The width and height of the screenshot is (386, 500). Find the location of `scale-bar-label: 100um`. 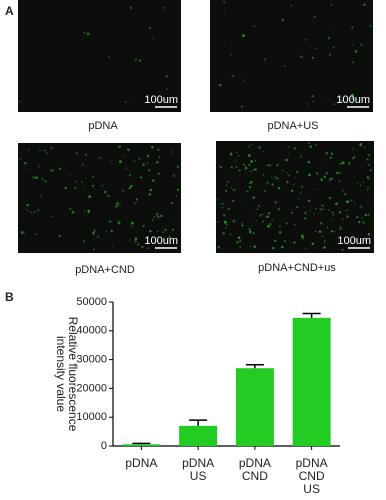

scale-bar-label: 100um is located at coordinates (161, 241).